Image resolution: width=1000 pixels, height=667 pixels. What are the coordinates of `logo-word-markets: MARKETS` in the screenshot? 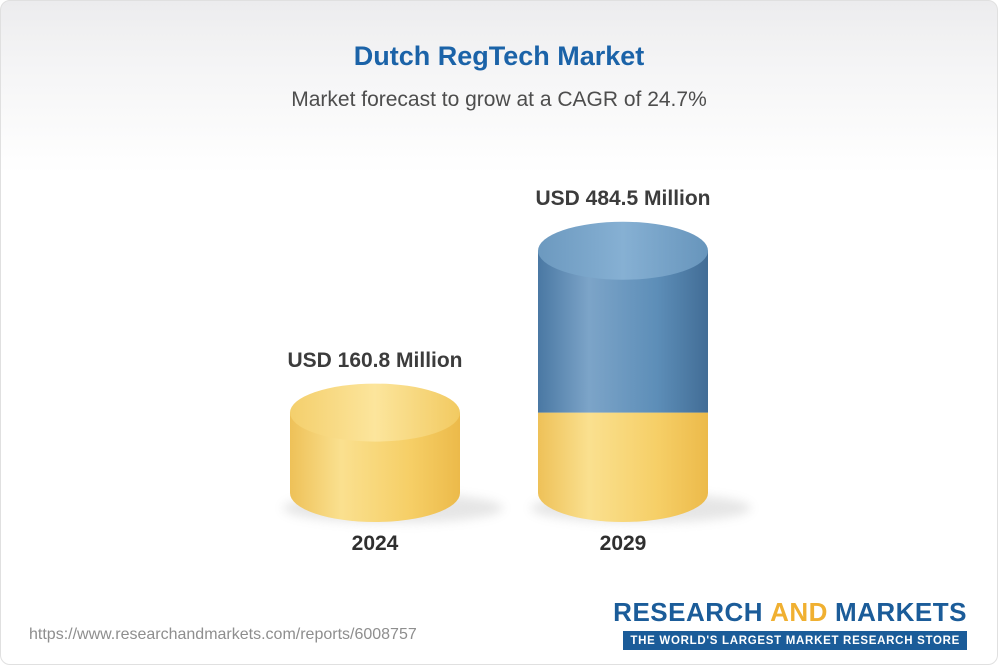 It's located at (900, 612).